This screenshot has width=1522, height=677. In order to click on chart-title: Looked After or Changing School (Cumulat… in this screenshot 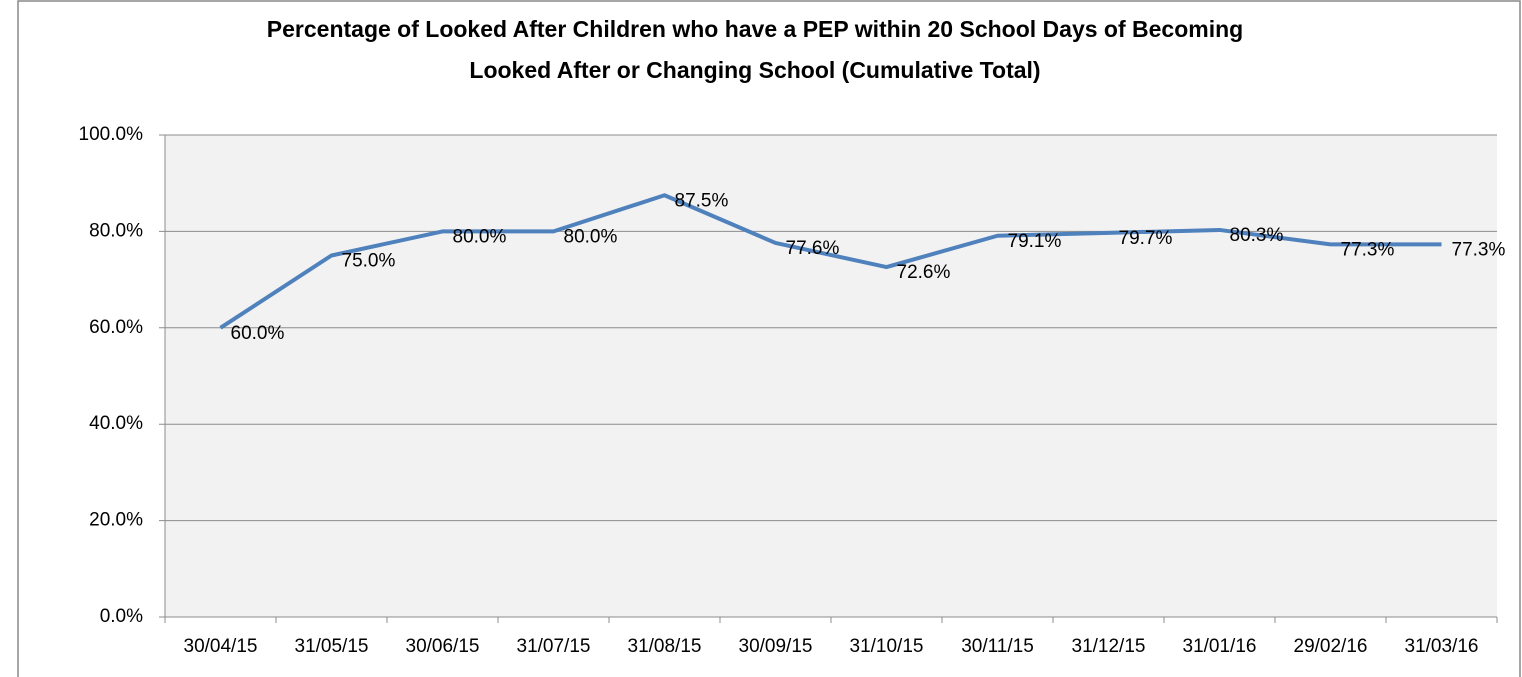, I will do `click(754, 70)`.